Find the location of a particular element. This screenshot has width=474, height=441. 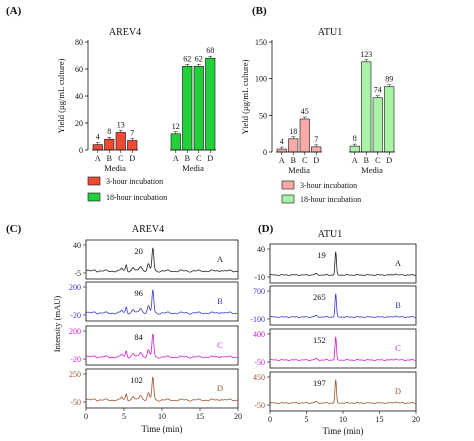

chromatogram-strip-c: 400 -50 152 C is located at coordinates (335, 348).